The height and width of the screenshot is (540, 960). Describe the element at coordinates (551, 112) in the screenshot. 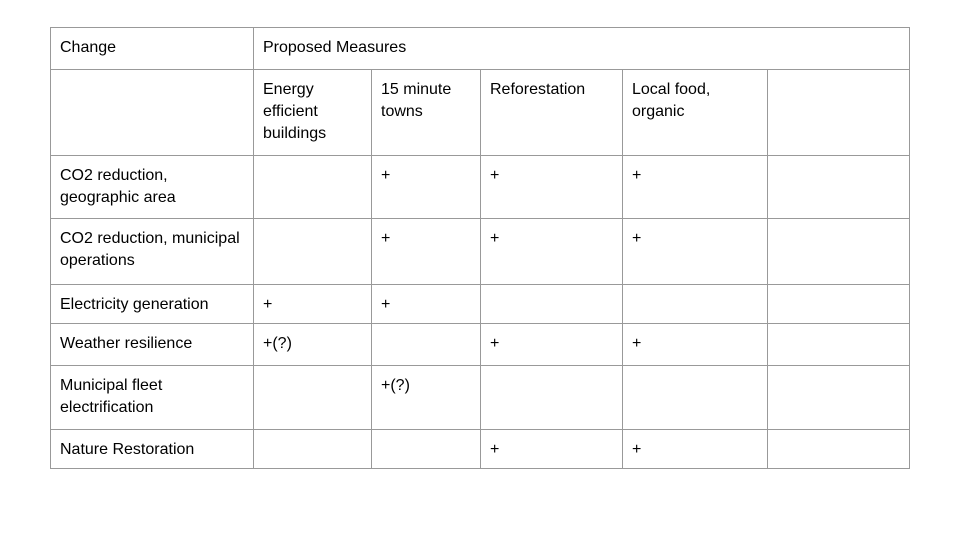

I see `measure-column-header: Reforestation` at that location.